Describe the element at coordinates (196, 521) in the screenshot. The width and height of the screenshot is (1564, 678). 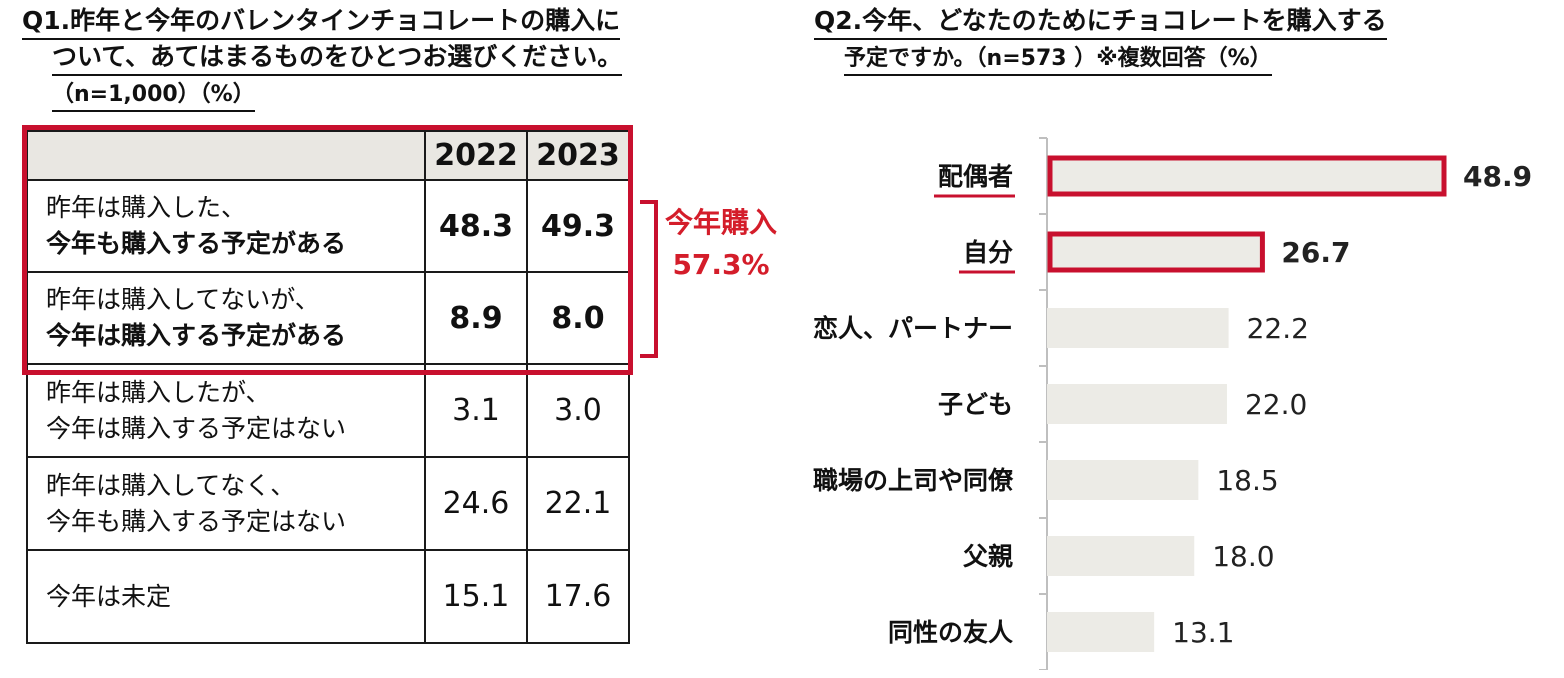
I see `row-label-line2: 今年も購入する予定はない` at that location.